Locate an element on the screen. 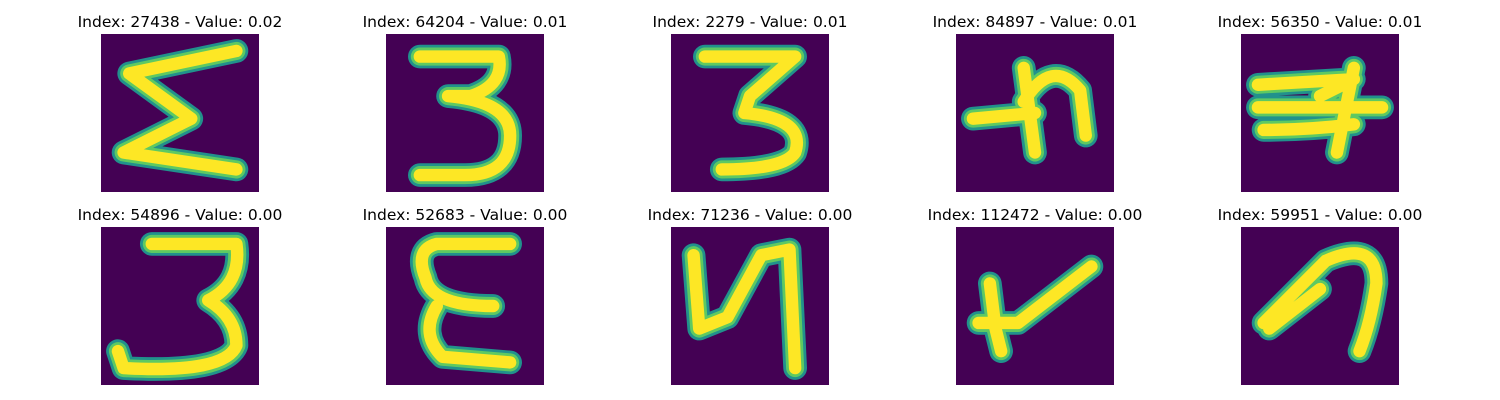 The height and width of the screenshot is (400, 1500). digit-glyph-y is located at coordinates (1035, 306).